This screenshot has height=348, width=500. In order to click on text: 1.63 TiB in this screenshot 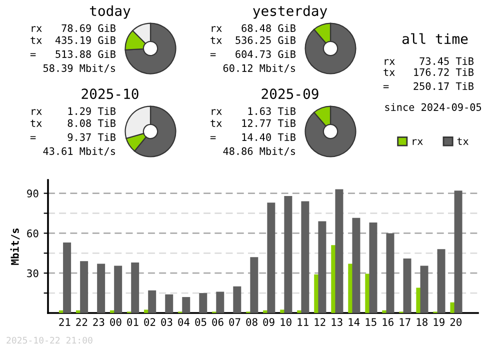, I will do `click(272, 111)`.